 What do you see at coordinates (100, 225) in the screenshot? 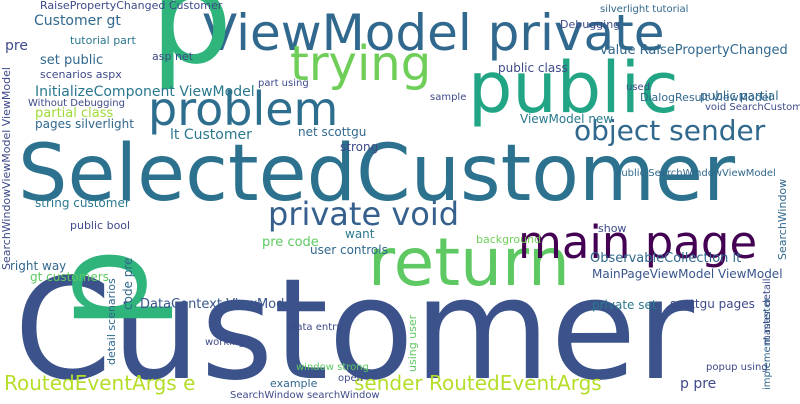
I see `word: public bool` at bounding box center [100, 225].